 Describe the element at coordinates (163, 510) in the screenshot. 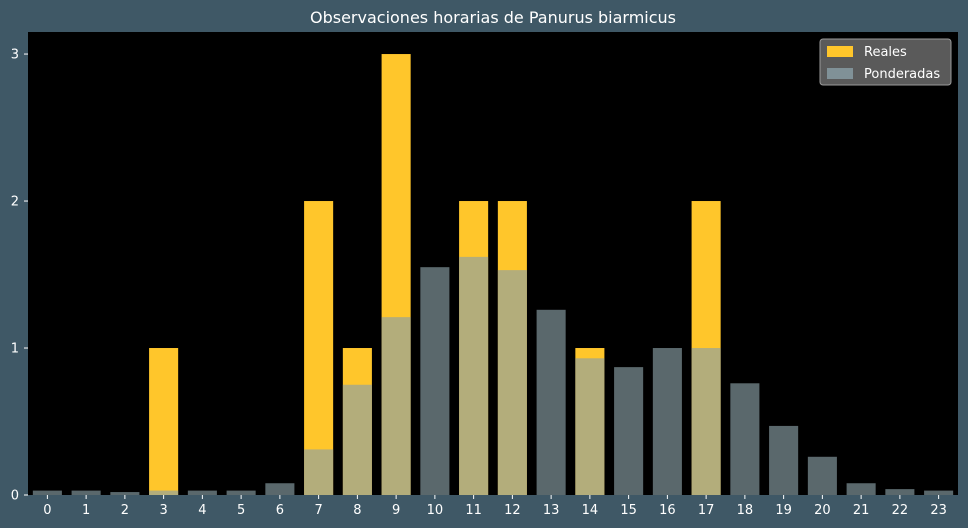

I see `x-tick-label: 3` at that location.